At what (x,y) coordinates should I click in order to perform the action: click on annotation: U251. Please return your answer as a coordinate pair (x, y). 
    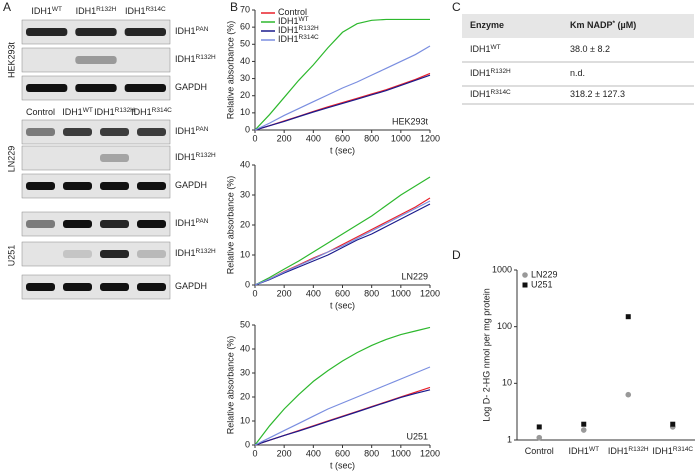
    Looking at the image, I should click on (417, 436).